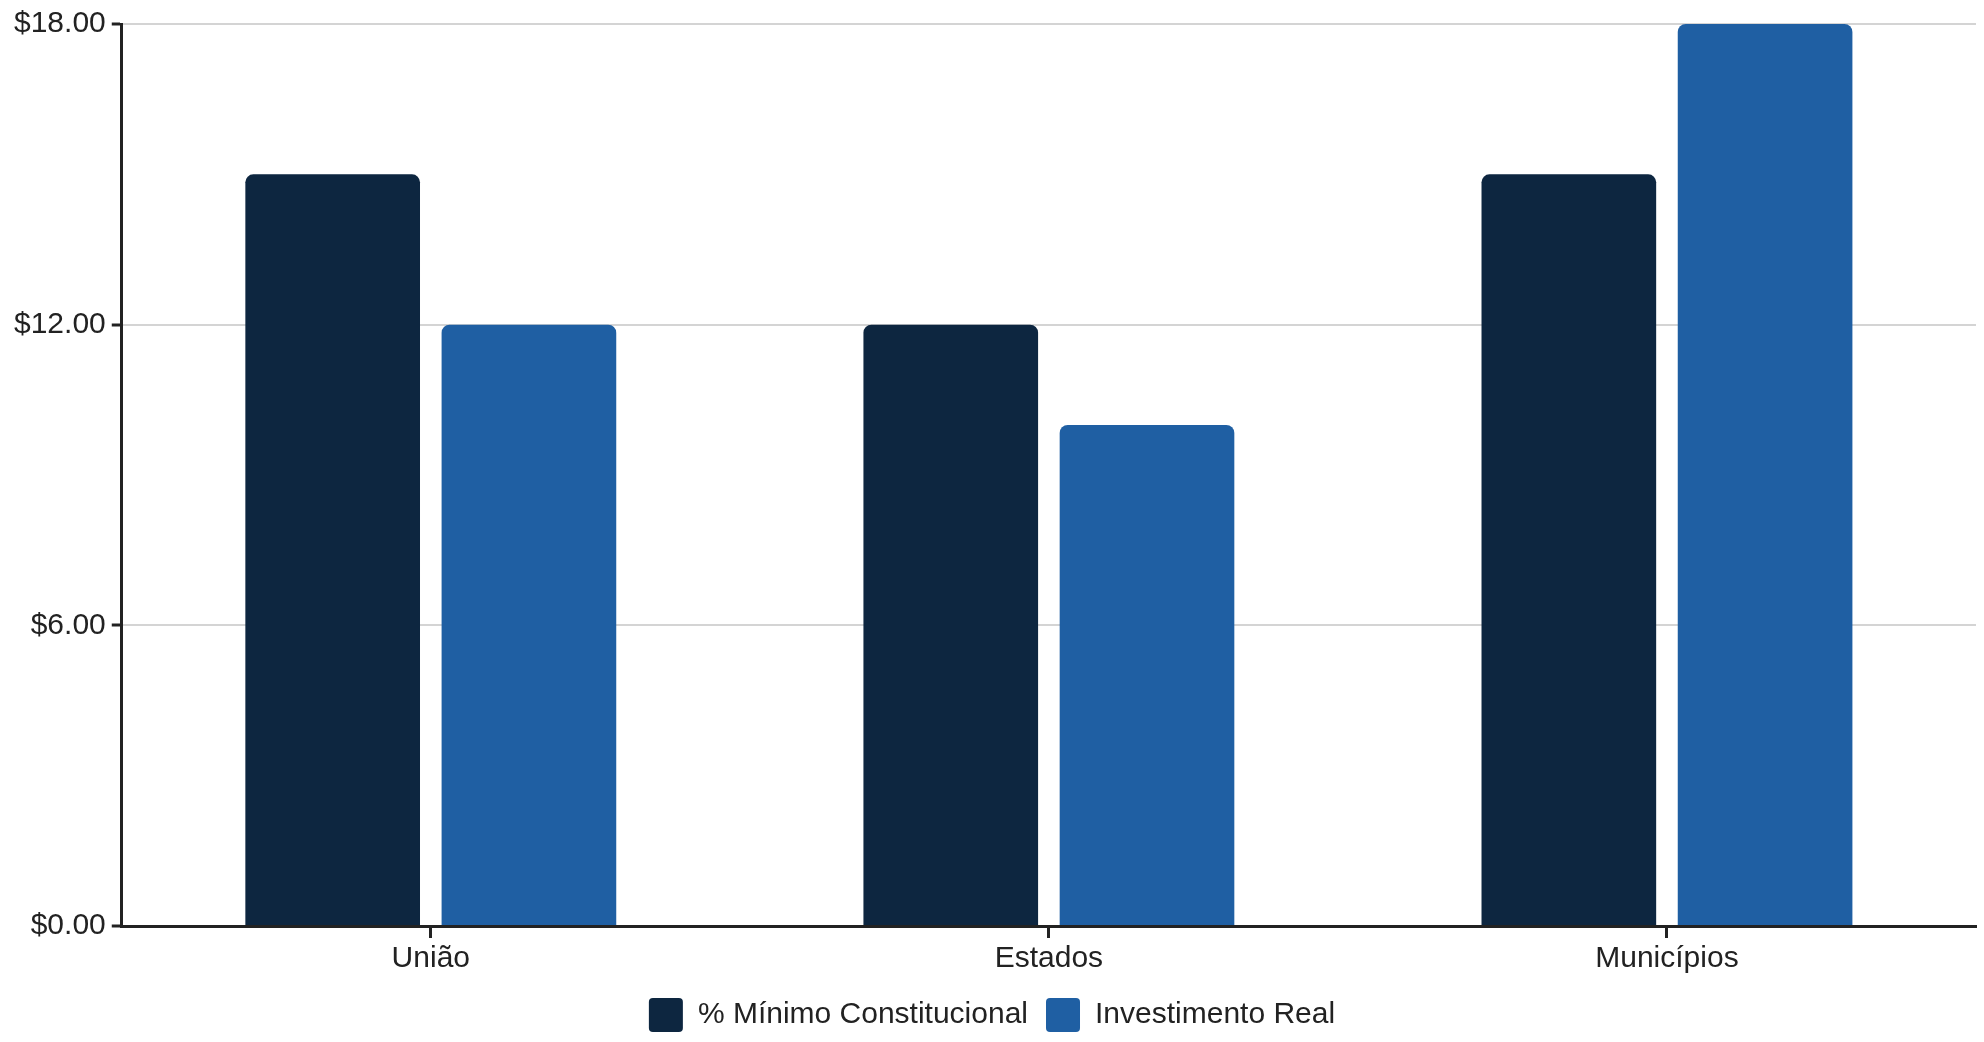 The width and height of the screenshot is (1984, 1042). I want to click on y-tick-label: $6.00, so click(68, 623).